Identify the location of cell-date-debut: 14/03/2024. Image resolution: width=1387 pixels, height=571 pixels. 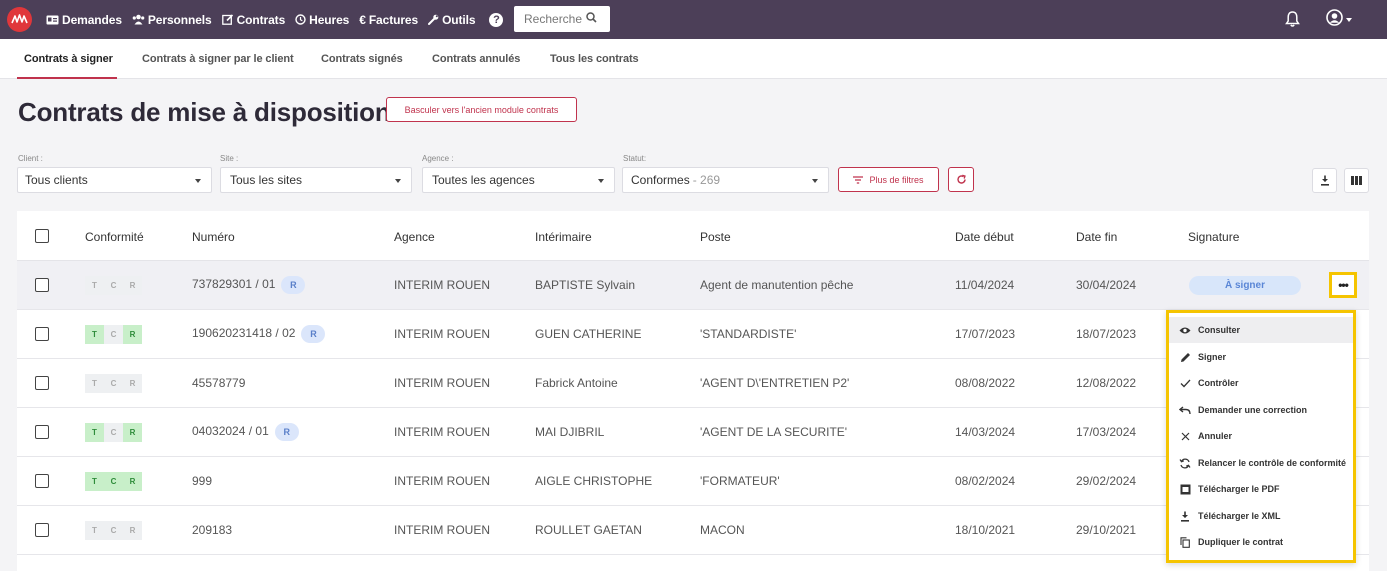
(985, 432).